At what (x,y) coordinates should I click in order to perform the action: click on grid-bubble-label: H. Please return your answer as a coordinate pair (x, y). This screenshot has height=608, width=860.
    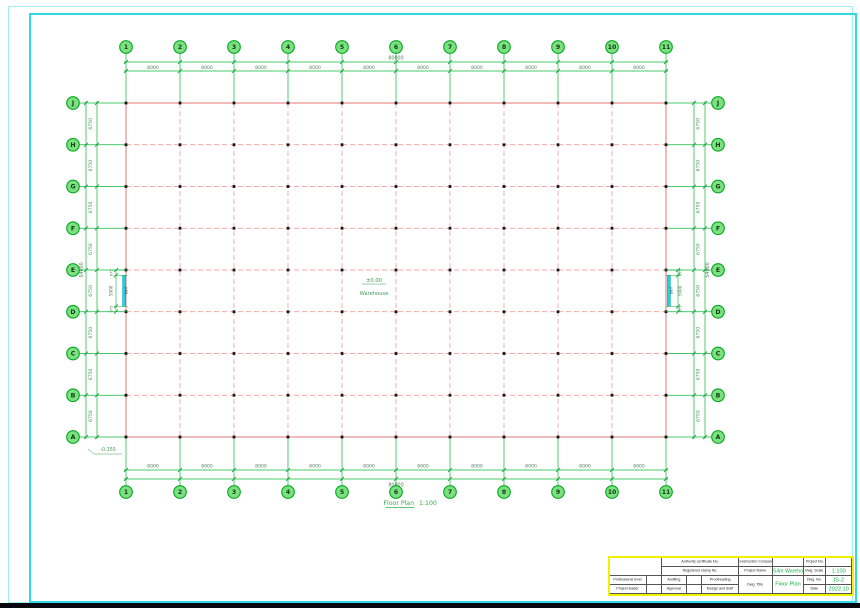
    Looking at the image, I should click on (717, 145).